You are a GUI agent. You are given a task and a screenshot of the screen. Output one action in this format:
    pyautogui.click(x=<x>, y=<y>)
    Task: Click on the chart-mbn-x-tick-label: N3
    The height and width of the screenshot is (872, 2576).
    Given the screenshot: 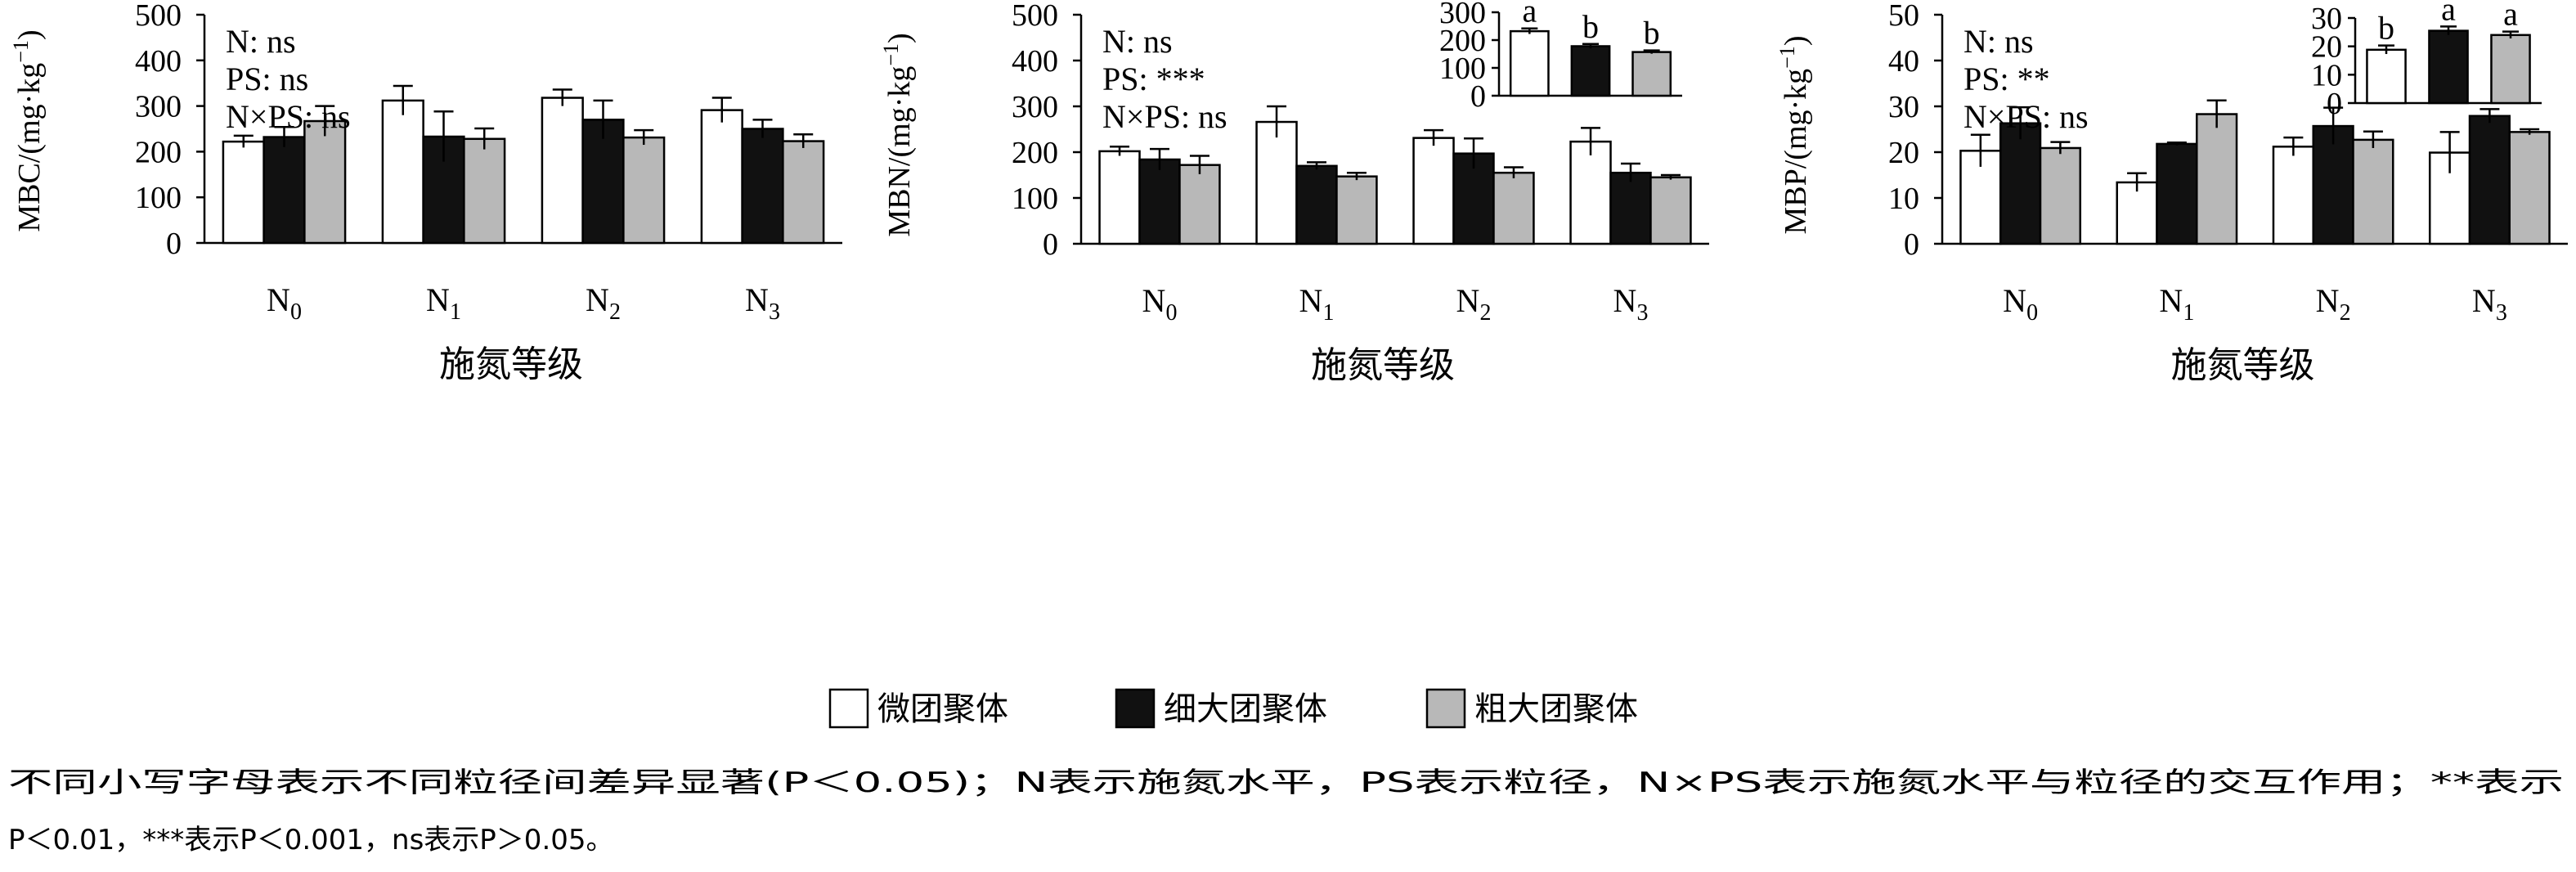 What is the action you would take?
    pyautogui.click(x=1631, y=304)
    